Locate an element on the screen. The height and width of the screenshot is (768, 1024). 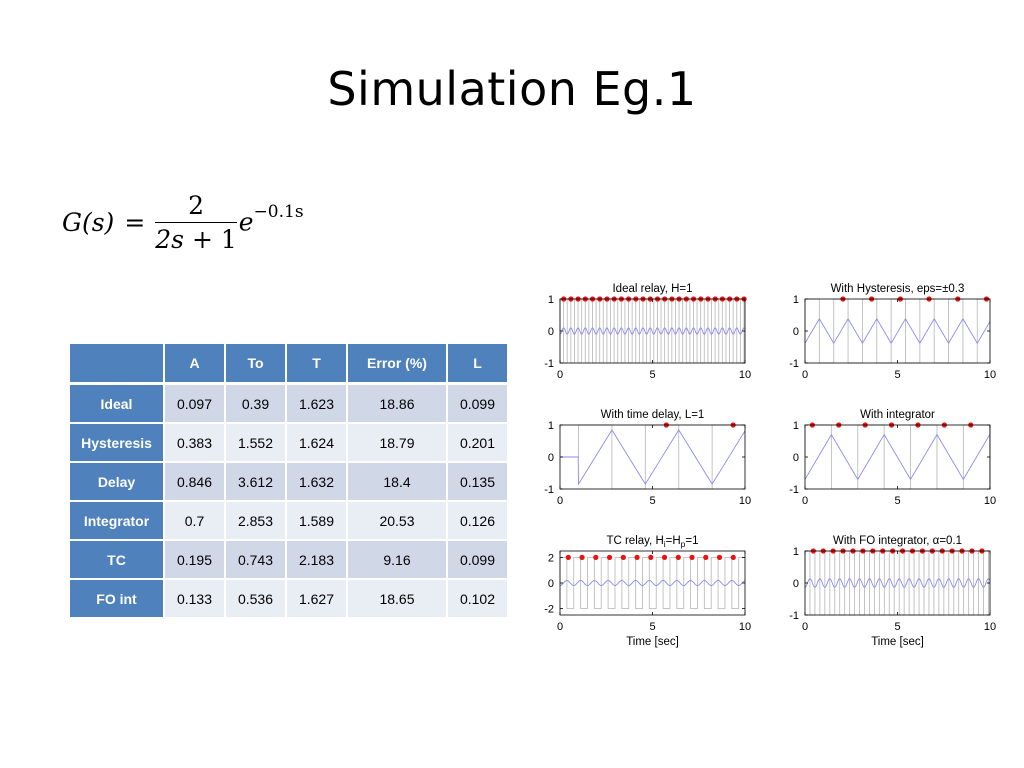
formula-denominator-term: 2s is located at coordinates (170, 239).